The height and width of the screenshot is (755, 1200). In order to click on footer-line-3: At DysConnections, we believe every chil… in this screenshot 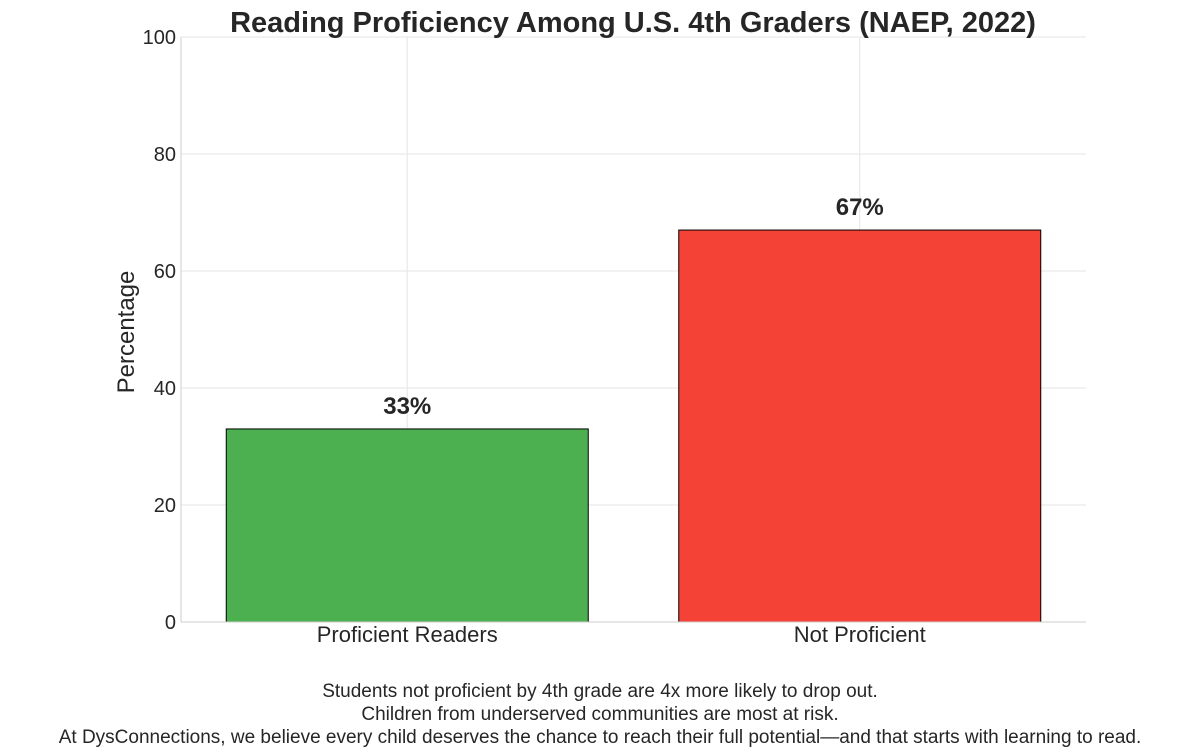, I will do `click(600, 737)`.